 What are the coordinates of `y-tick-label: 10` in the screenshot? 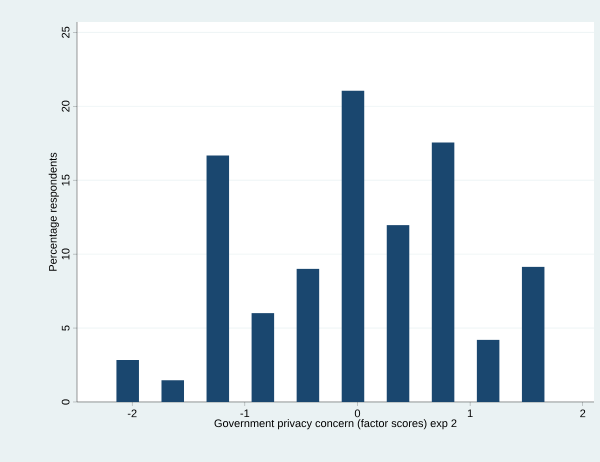 It's located at (66, 254).